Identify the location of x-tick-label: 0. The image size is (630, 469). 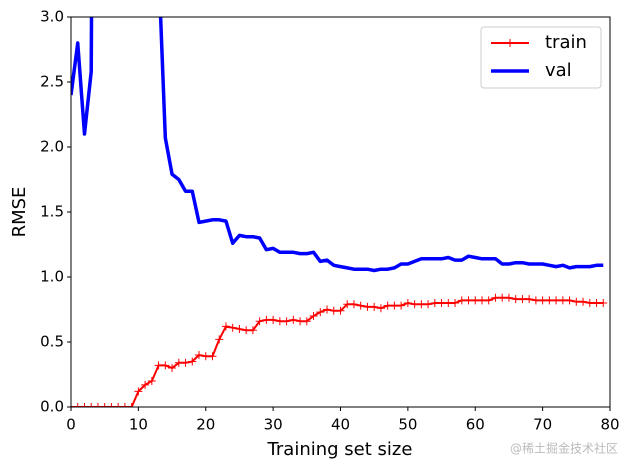
(71, 425).